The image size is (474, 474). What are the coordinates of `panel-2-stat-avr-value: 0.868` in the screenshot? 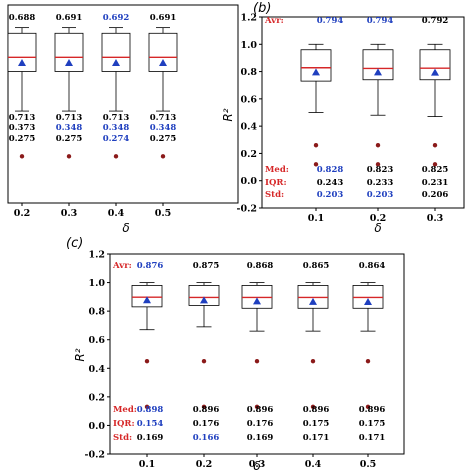 It's located at (260, 266).